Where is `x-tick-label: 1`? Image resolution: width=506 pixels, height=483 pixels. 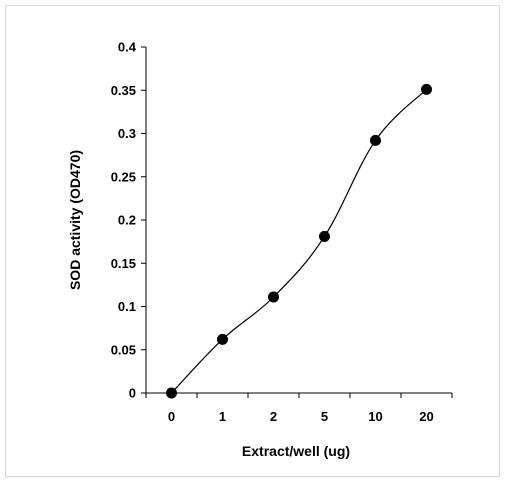 x-tick-label: 1 is located at coordinates (222, 416).